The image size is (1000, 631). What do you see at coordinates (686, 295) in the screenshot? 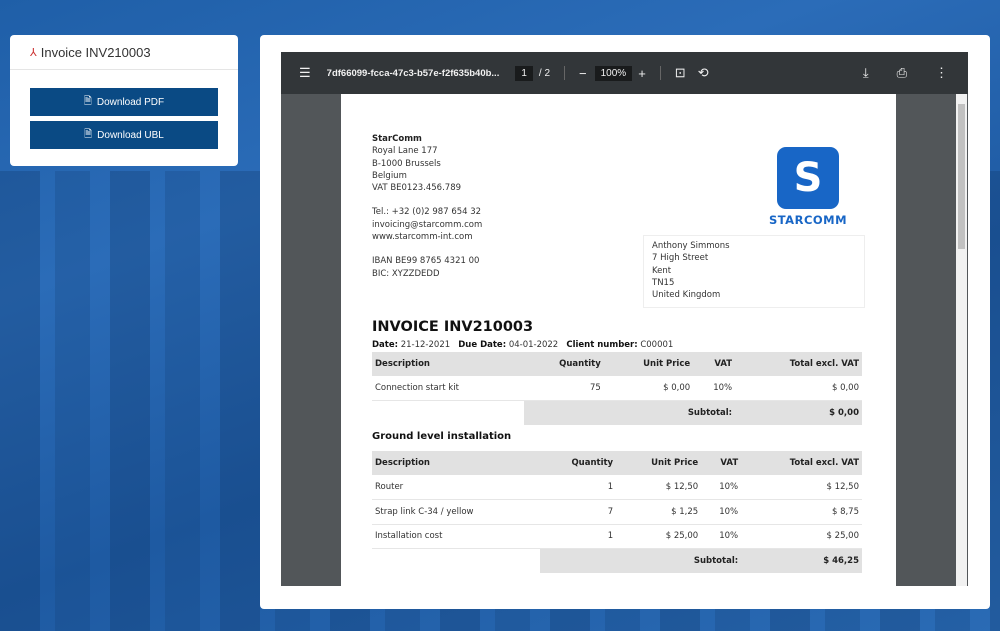
I see `recipient-line: United Kingdom` at bounding box center [686, 295].